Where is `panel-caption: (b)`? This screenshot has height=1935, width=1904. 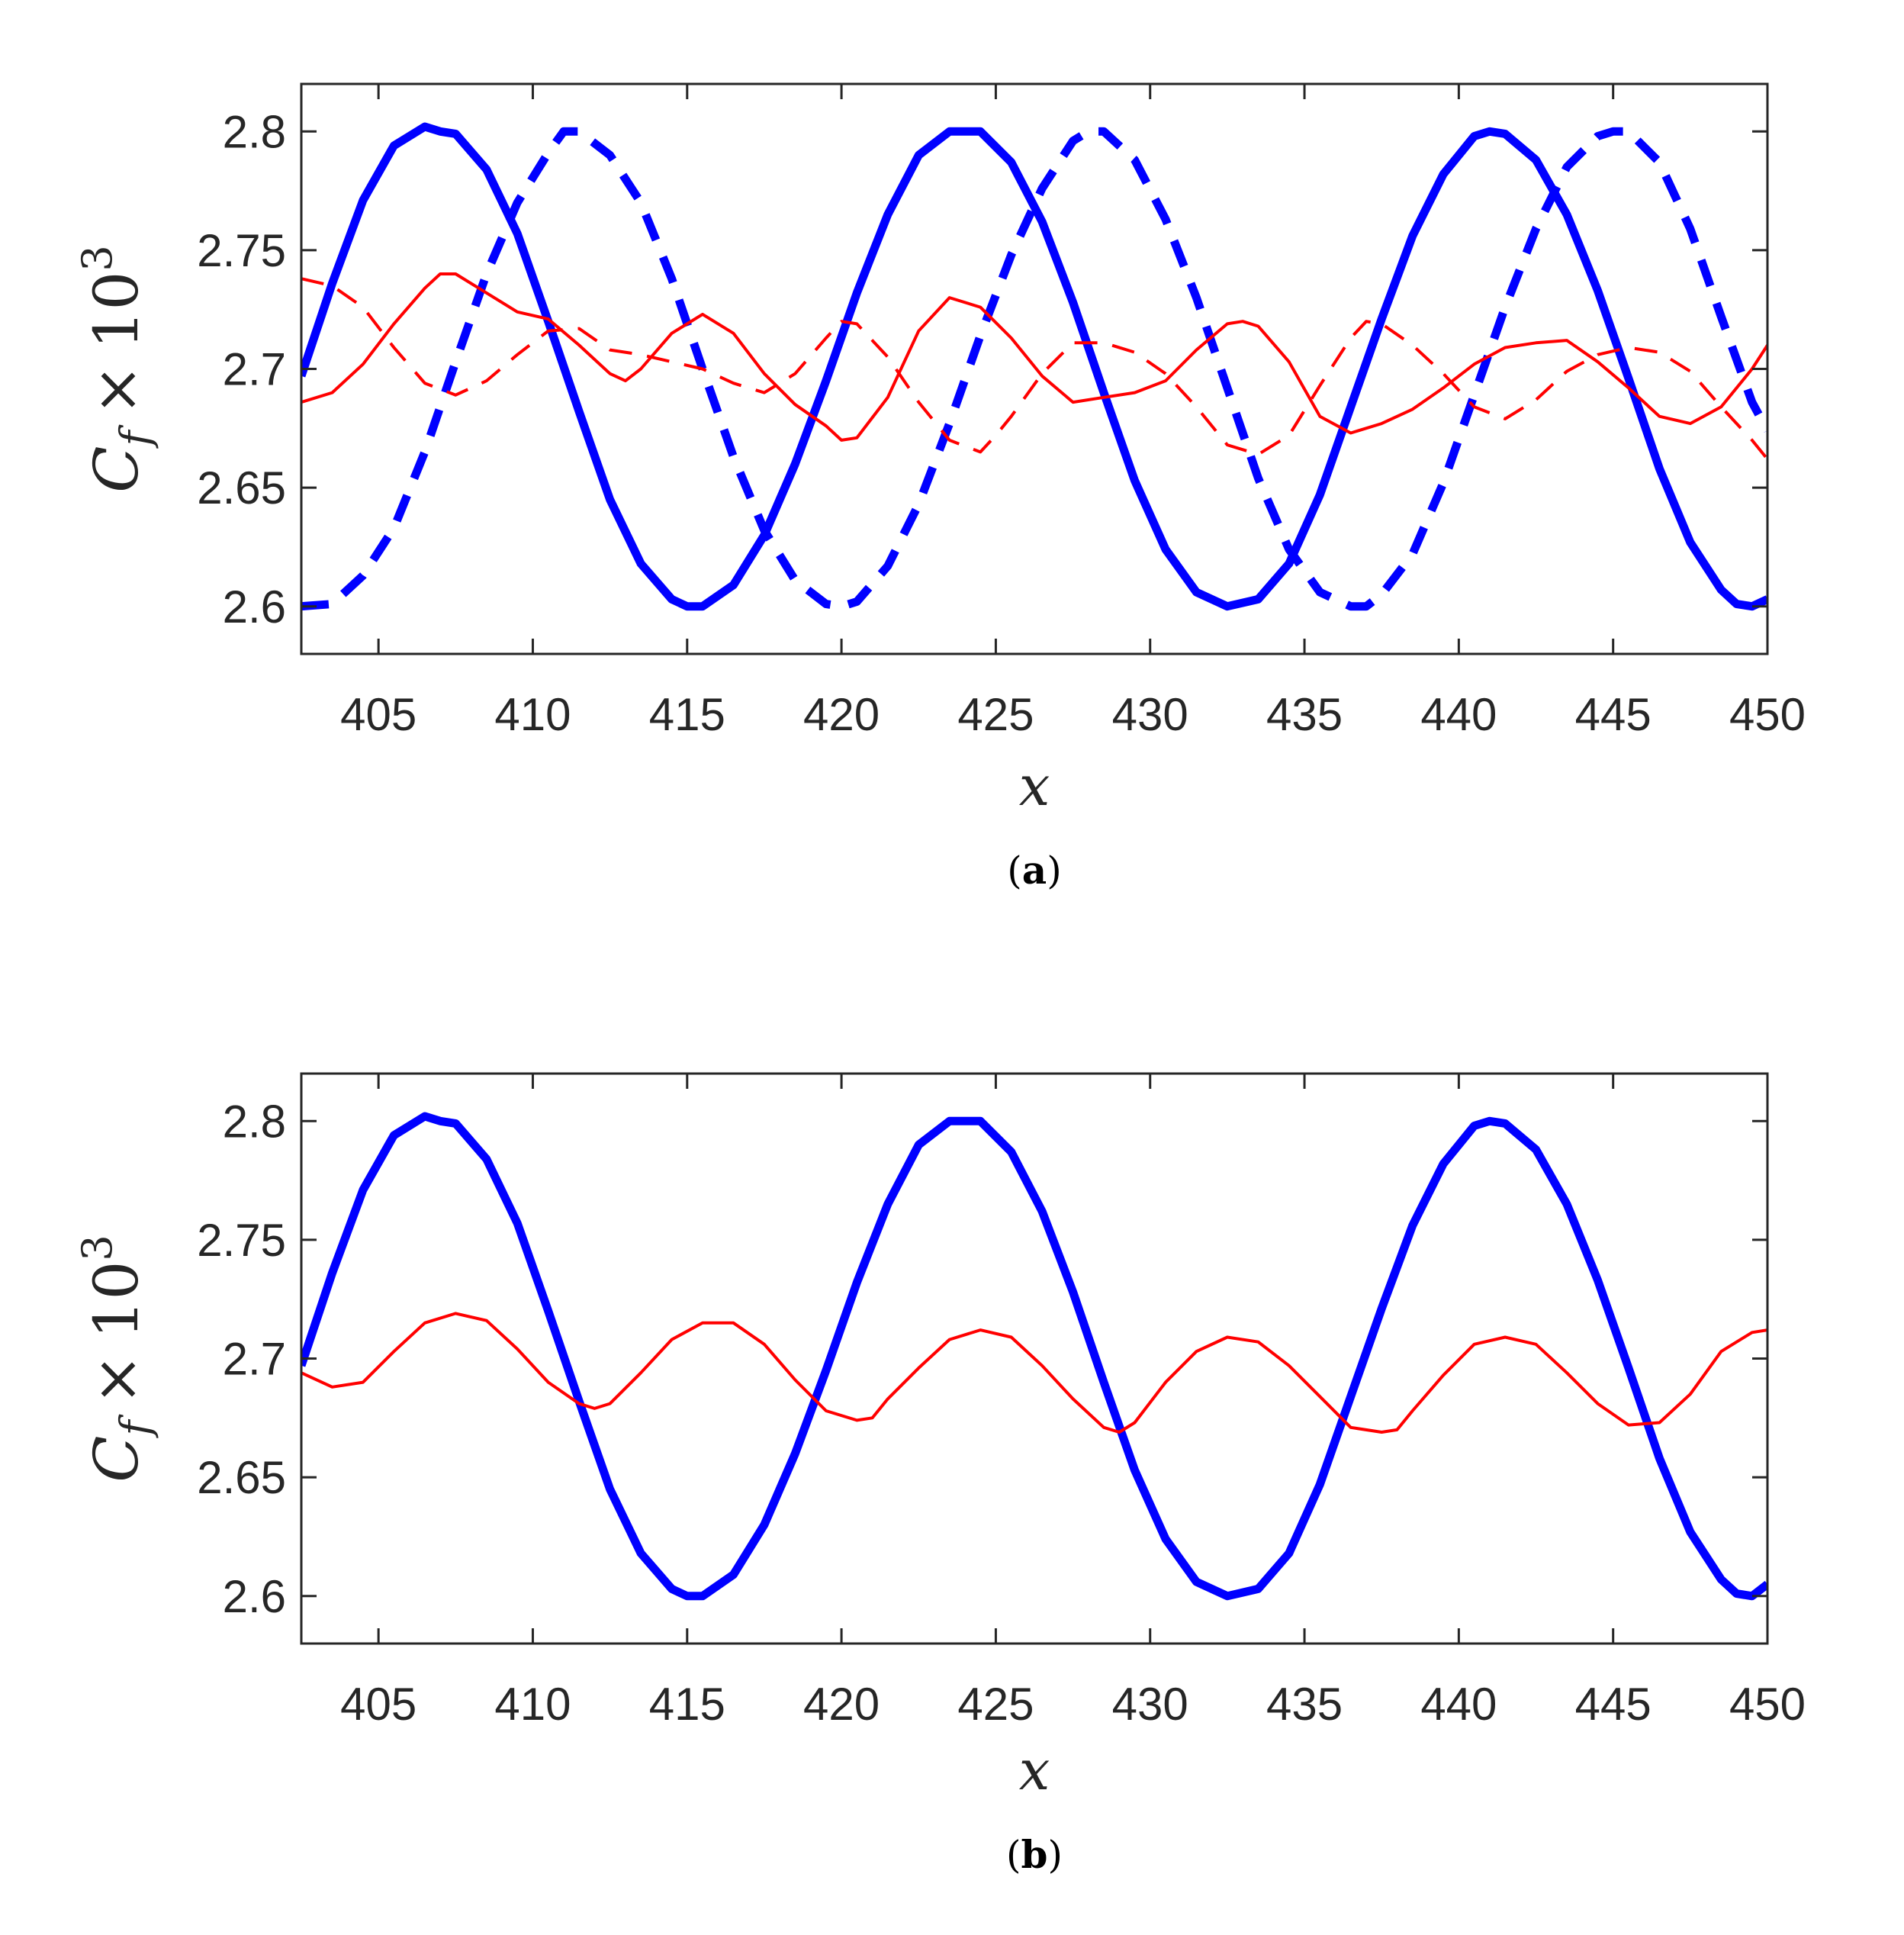 panel-caption: (b) is located at coordinates (1034, 1854).